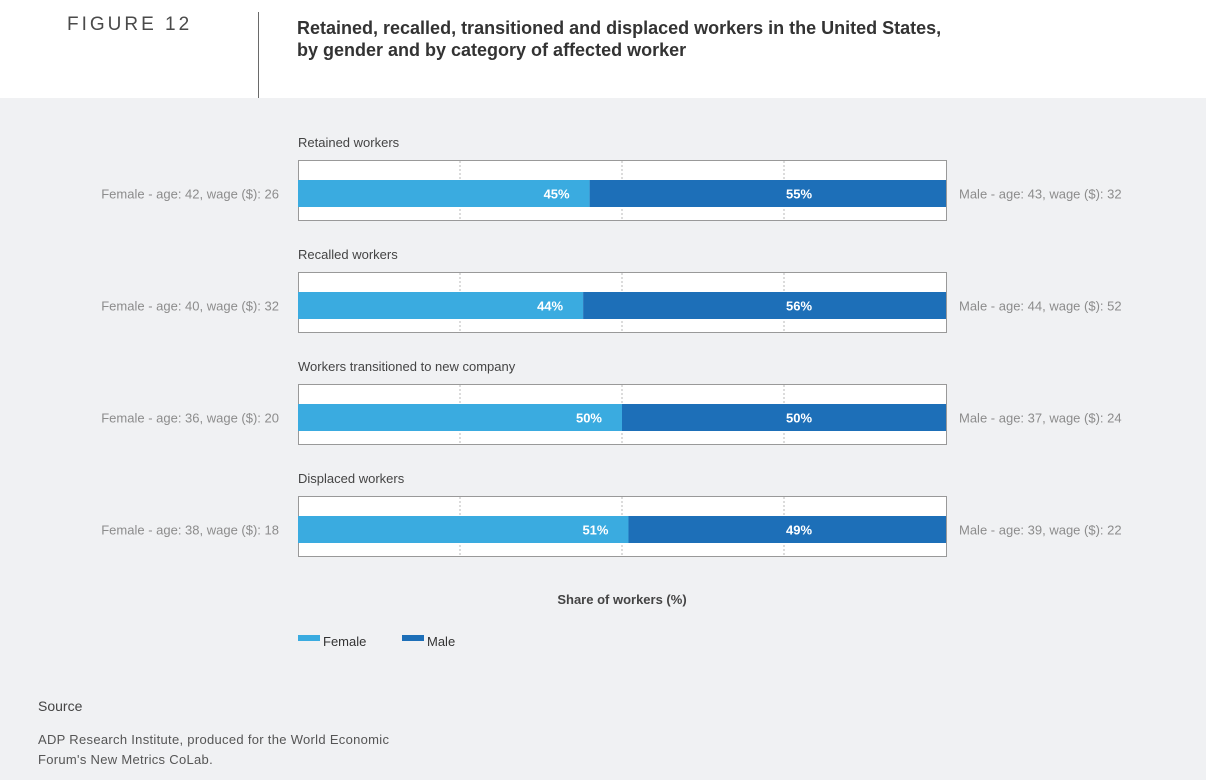  I want to click on male-side-label: Male - age: 39, wage ($): 22, so click(1040, 530).